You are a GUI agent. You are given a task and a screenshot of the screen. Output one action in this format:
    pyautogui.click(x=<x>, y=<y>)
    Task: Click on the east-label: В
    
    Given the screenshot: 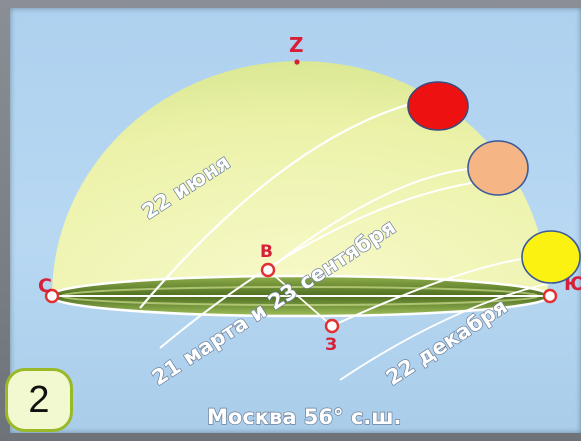 What is the action you would take?
    pyautogui.click(x=266, y=252)
    